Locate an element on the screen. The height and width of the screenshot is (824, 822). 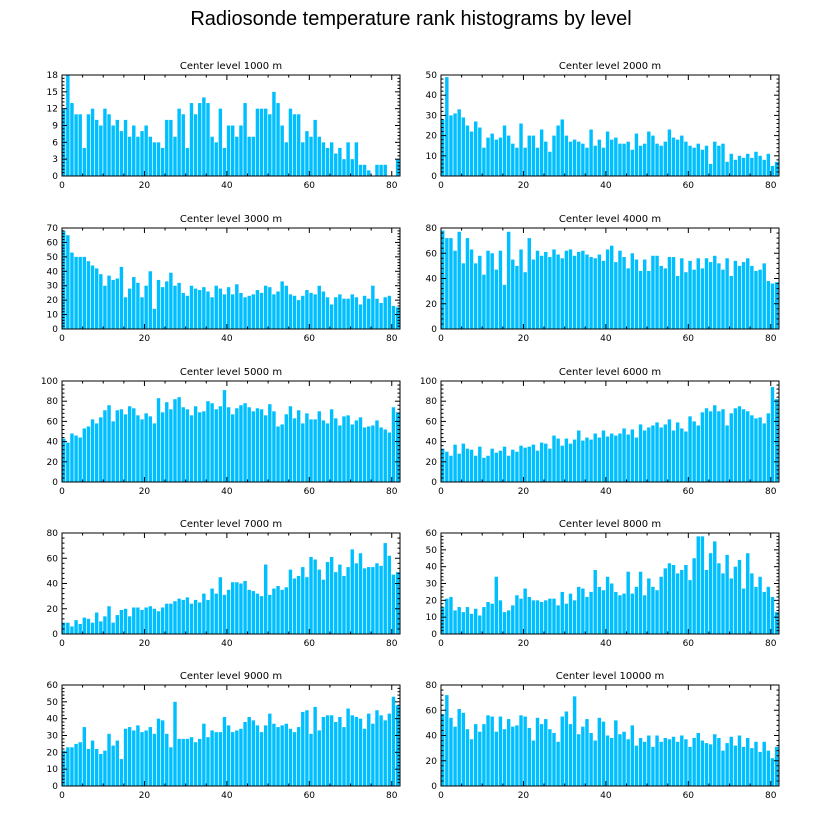
panel-title: Center level 8000 m is located at coordinates (610, 524).